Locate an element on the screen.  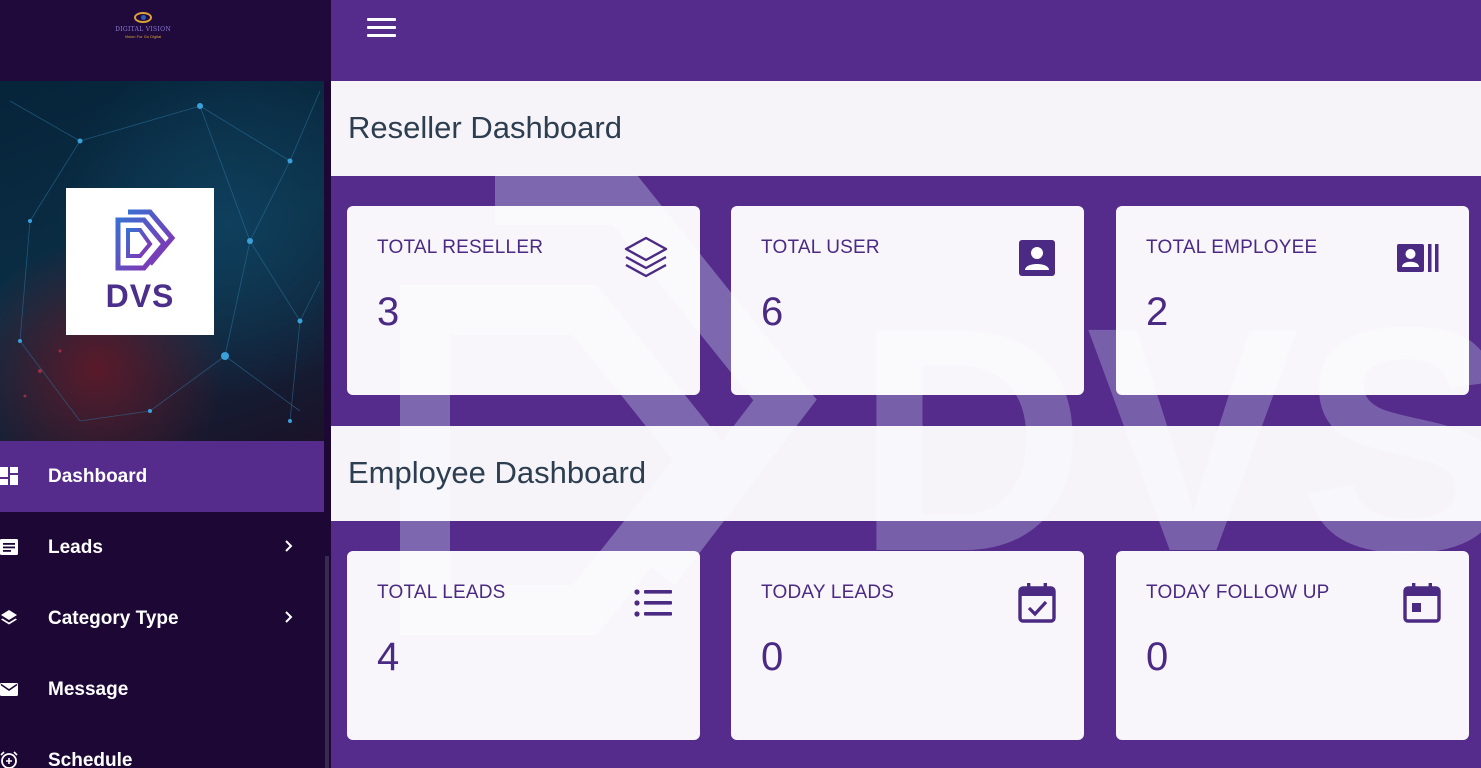
dashboard-icon is located at coordinates (9, 476).